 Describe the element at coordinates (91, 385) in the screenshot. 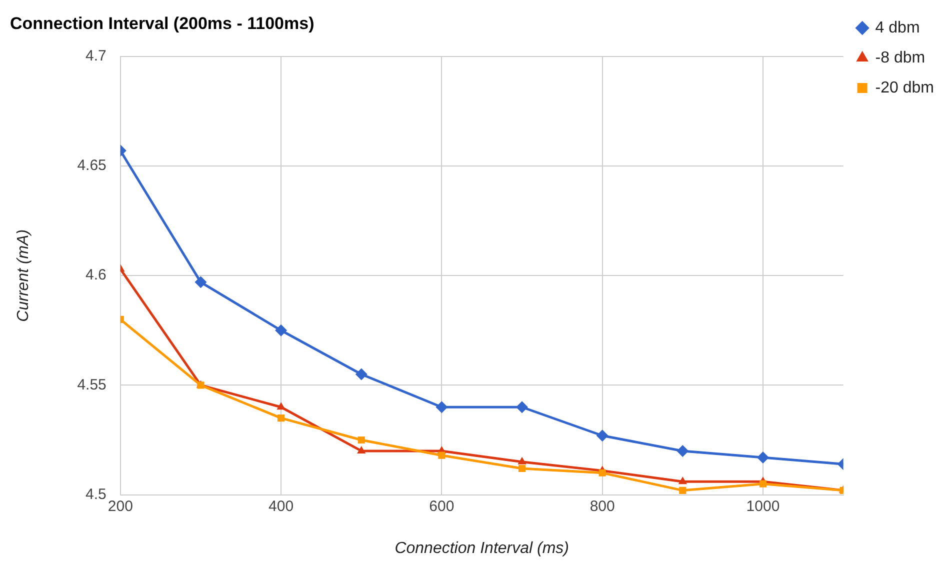

I see `y-tick-label: 4.55` at that location.